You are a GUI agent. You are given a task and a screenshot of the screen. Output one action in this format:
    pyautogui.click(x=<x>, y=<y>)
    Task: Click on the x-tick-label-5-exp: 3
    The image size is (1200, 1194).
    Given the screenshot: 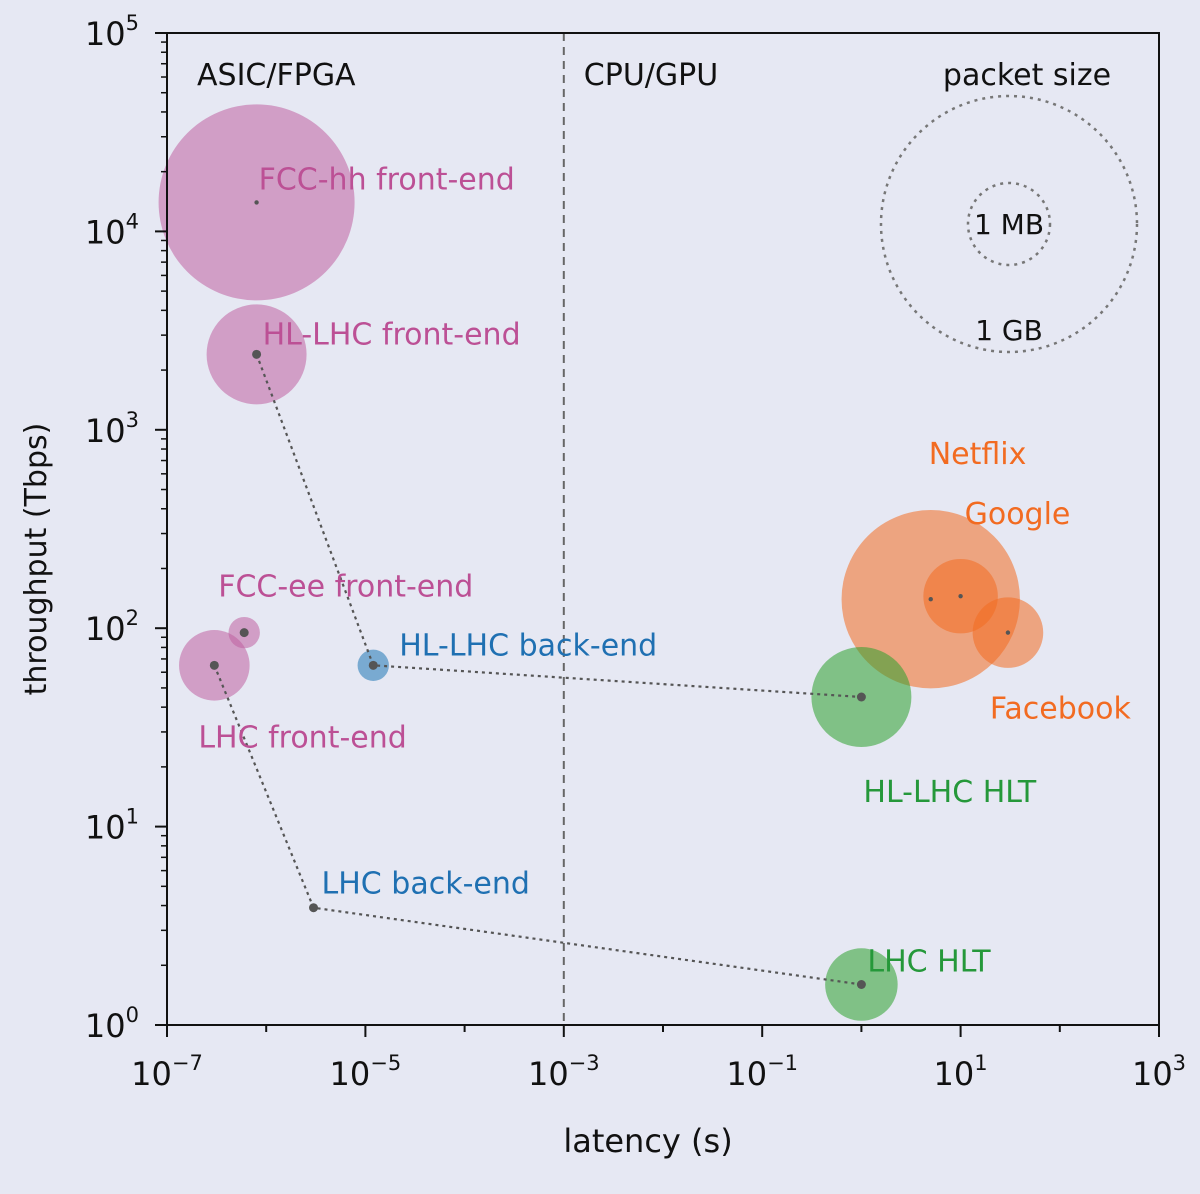 What is the action you would take?
    pyautogui.click(x=1179, y=1063)
    